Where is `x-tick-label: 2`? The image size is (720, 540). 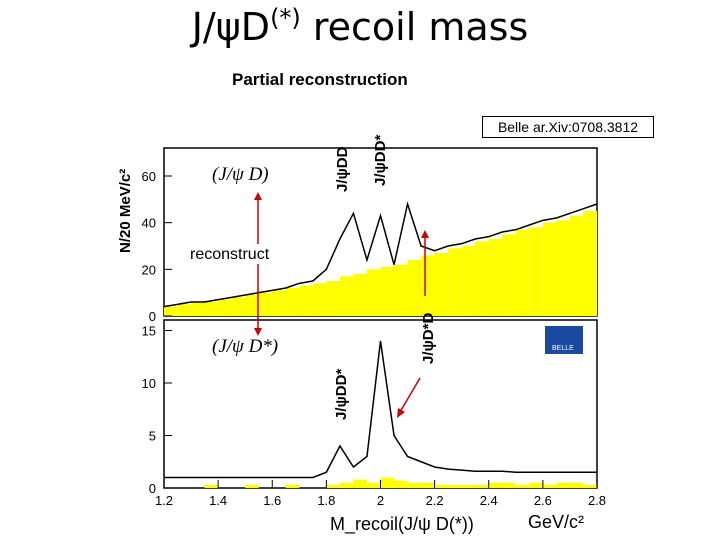 x-tick-label: 2 is located at coordinates (380, 500).